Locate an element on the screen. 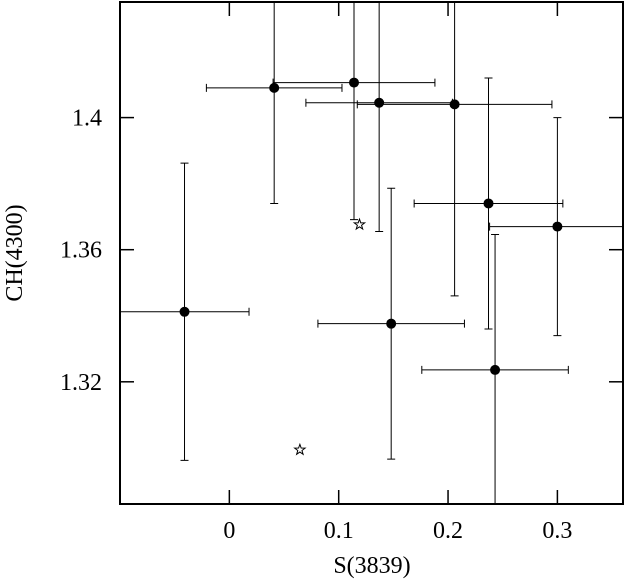 The image size is (625, 586). x-tick-label: 0.1 is located at coordinates (339, 531).